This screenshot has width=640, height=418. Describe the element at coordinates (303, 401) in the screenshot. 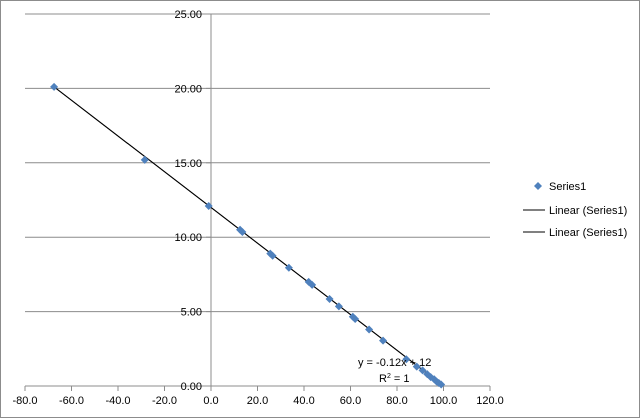

I see `x-tick-label-6: 40.0` at that location.